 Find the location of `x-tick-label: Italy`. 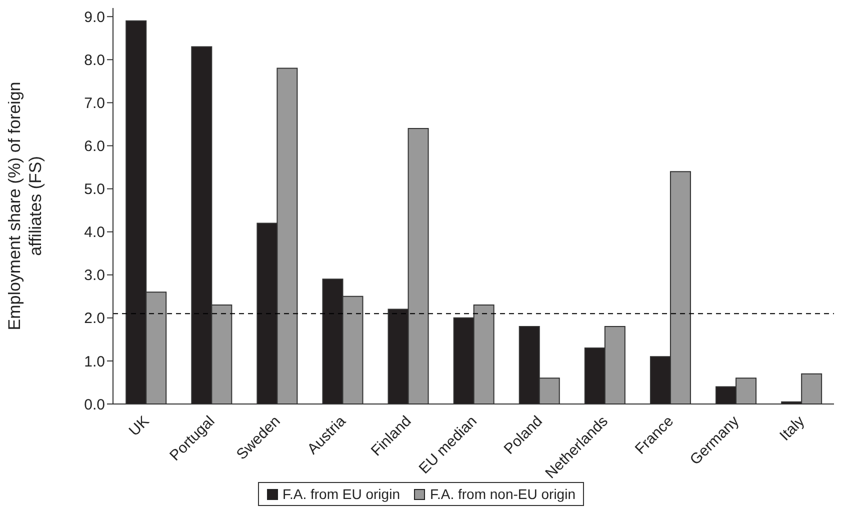

x-tick-label: Italy is located at coordinates (792, 428).